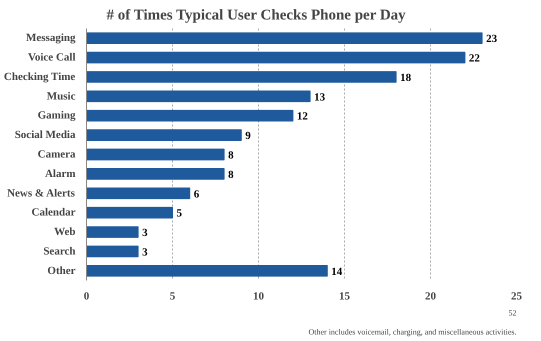 This screenshot has height=341, width=541. I want to click on y-tick-label: Camera, so click(57, 154).